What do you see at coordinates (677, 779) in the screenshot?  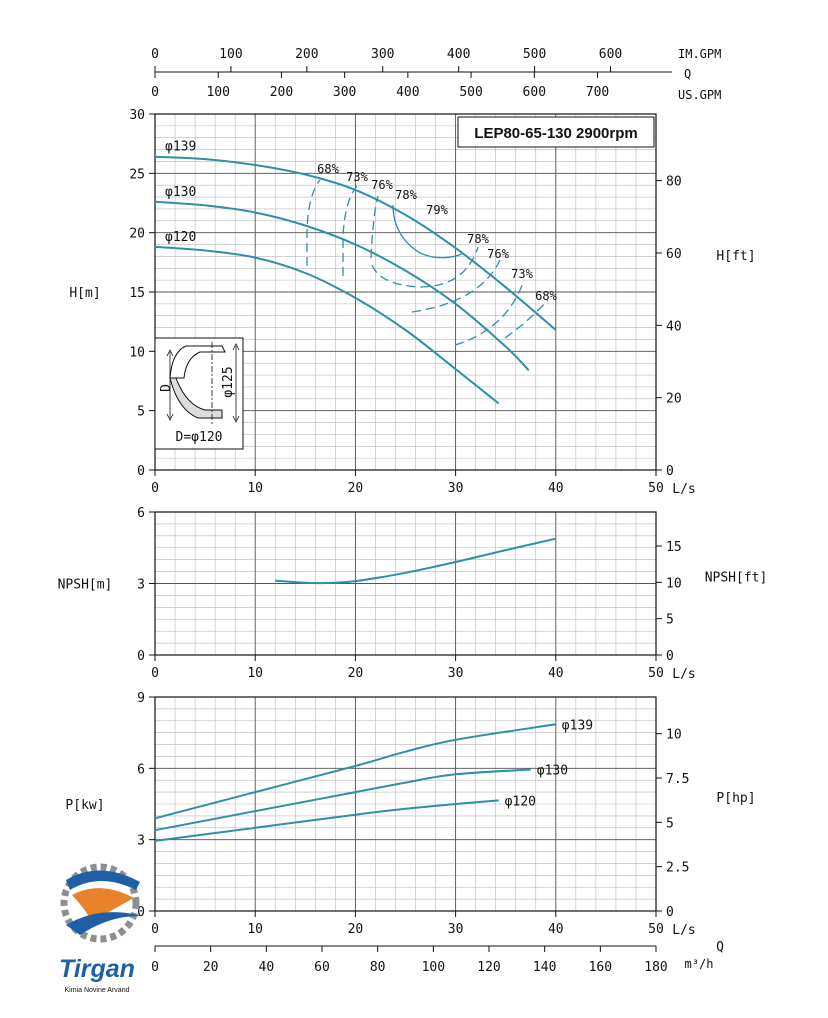 I see `y-right-tick-label: 7.5` at bounding box center [677, 779].